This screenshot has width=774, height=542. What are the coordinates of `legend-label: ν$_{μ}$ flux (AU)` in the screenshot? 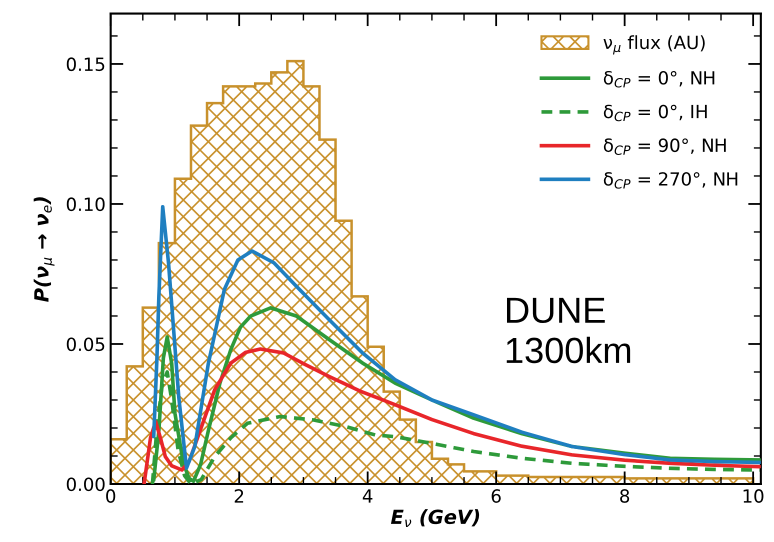 It's located at (654, 45).